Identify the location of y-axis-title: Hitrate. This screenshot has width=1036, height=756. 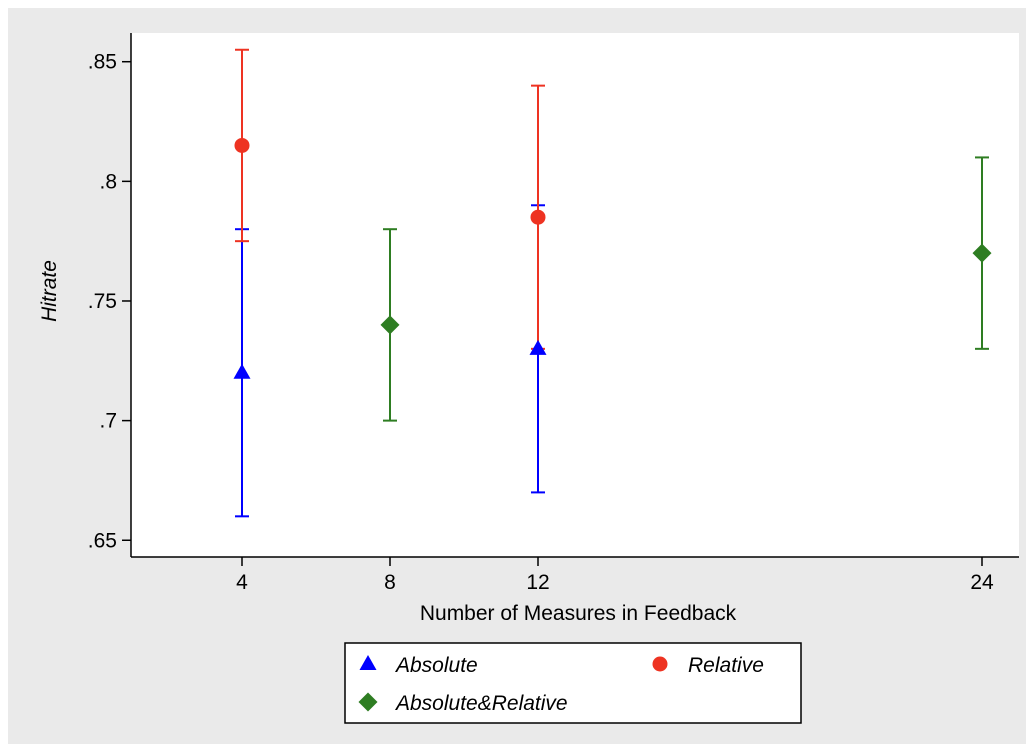
(49, 291).